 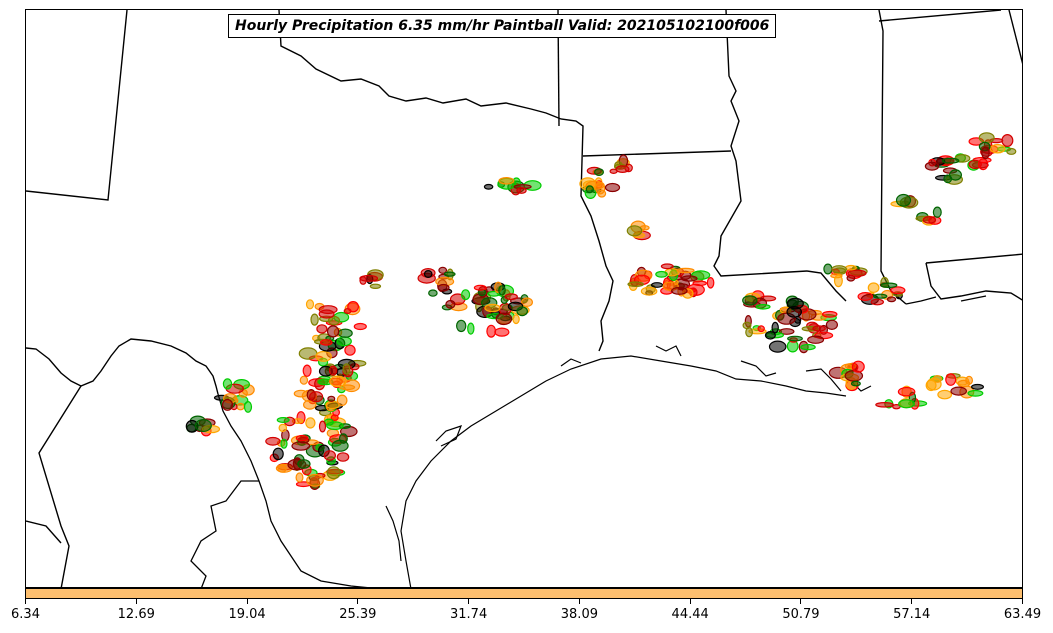 I want to click on colorbar, so click(x=524, y=593).